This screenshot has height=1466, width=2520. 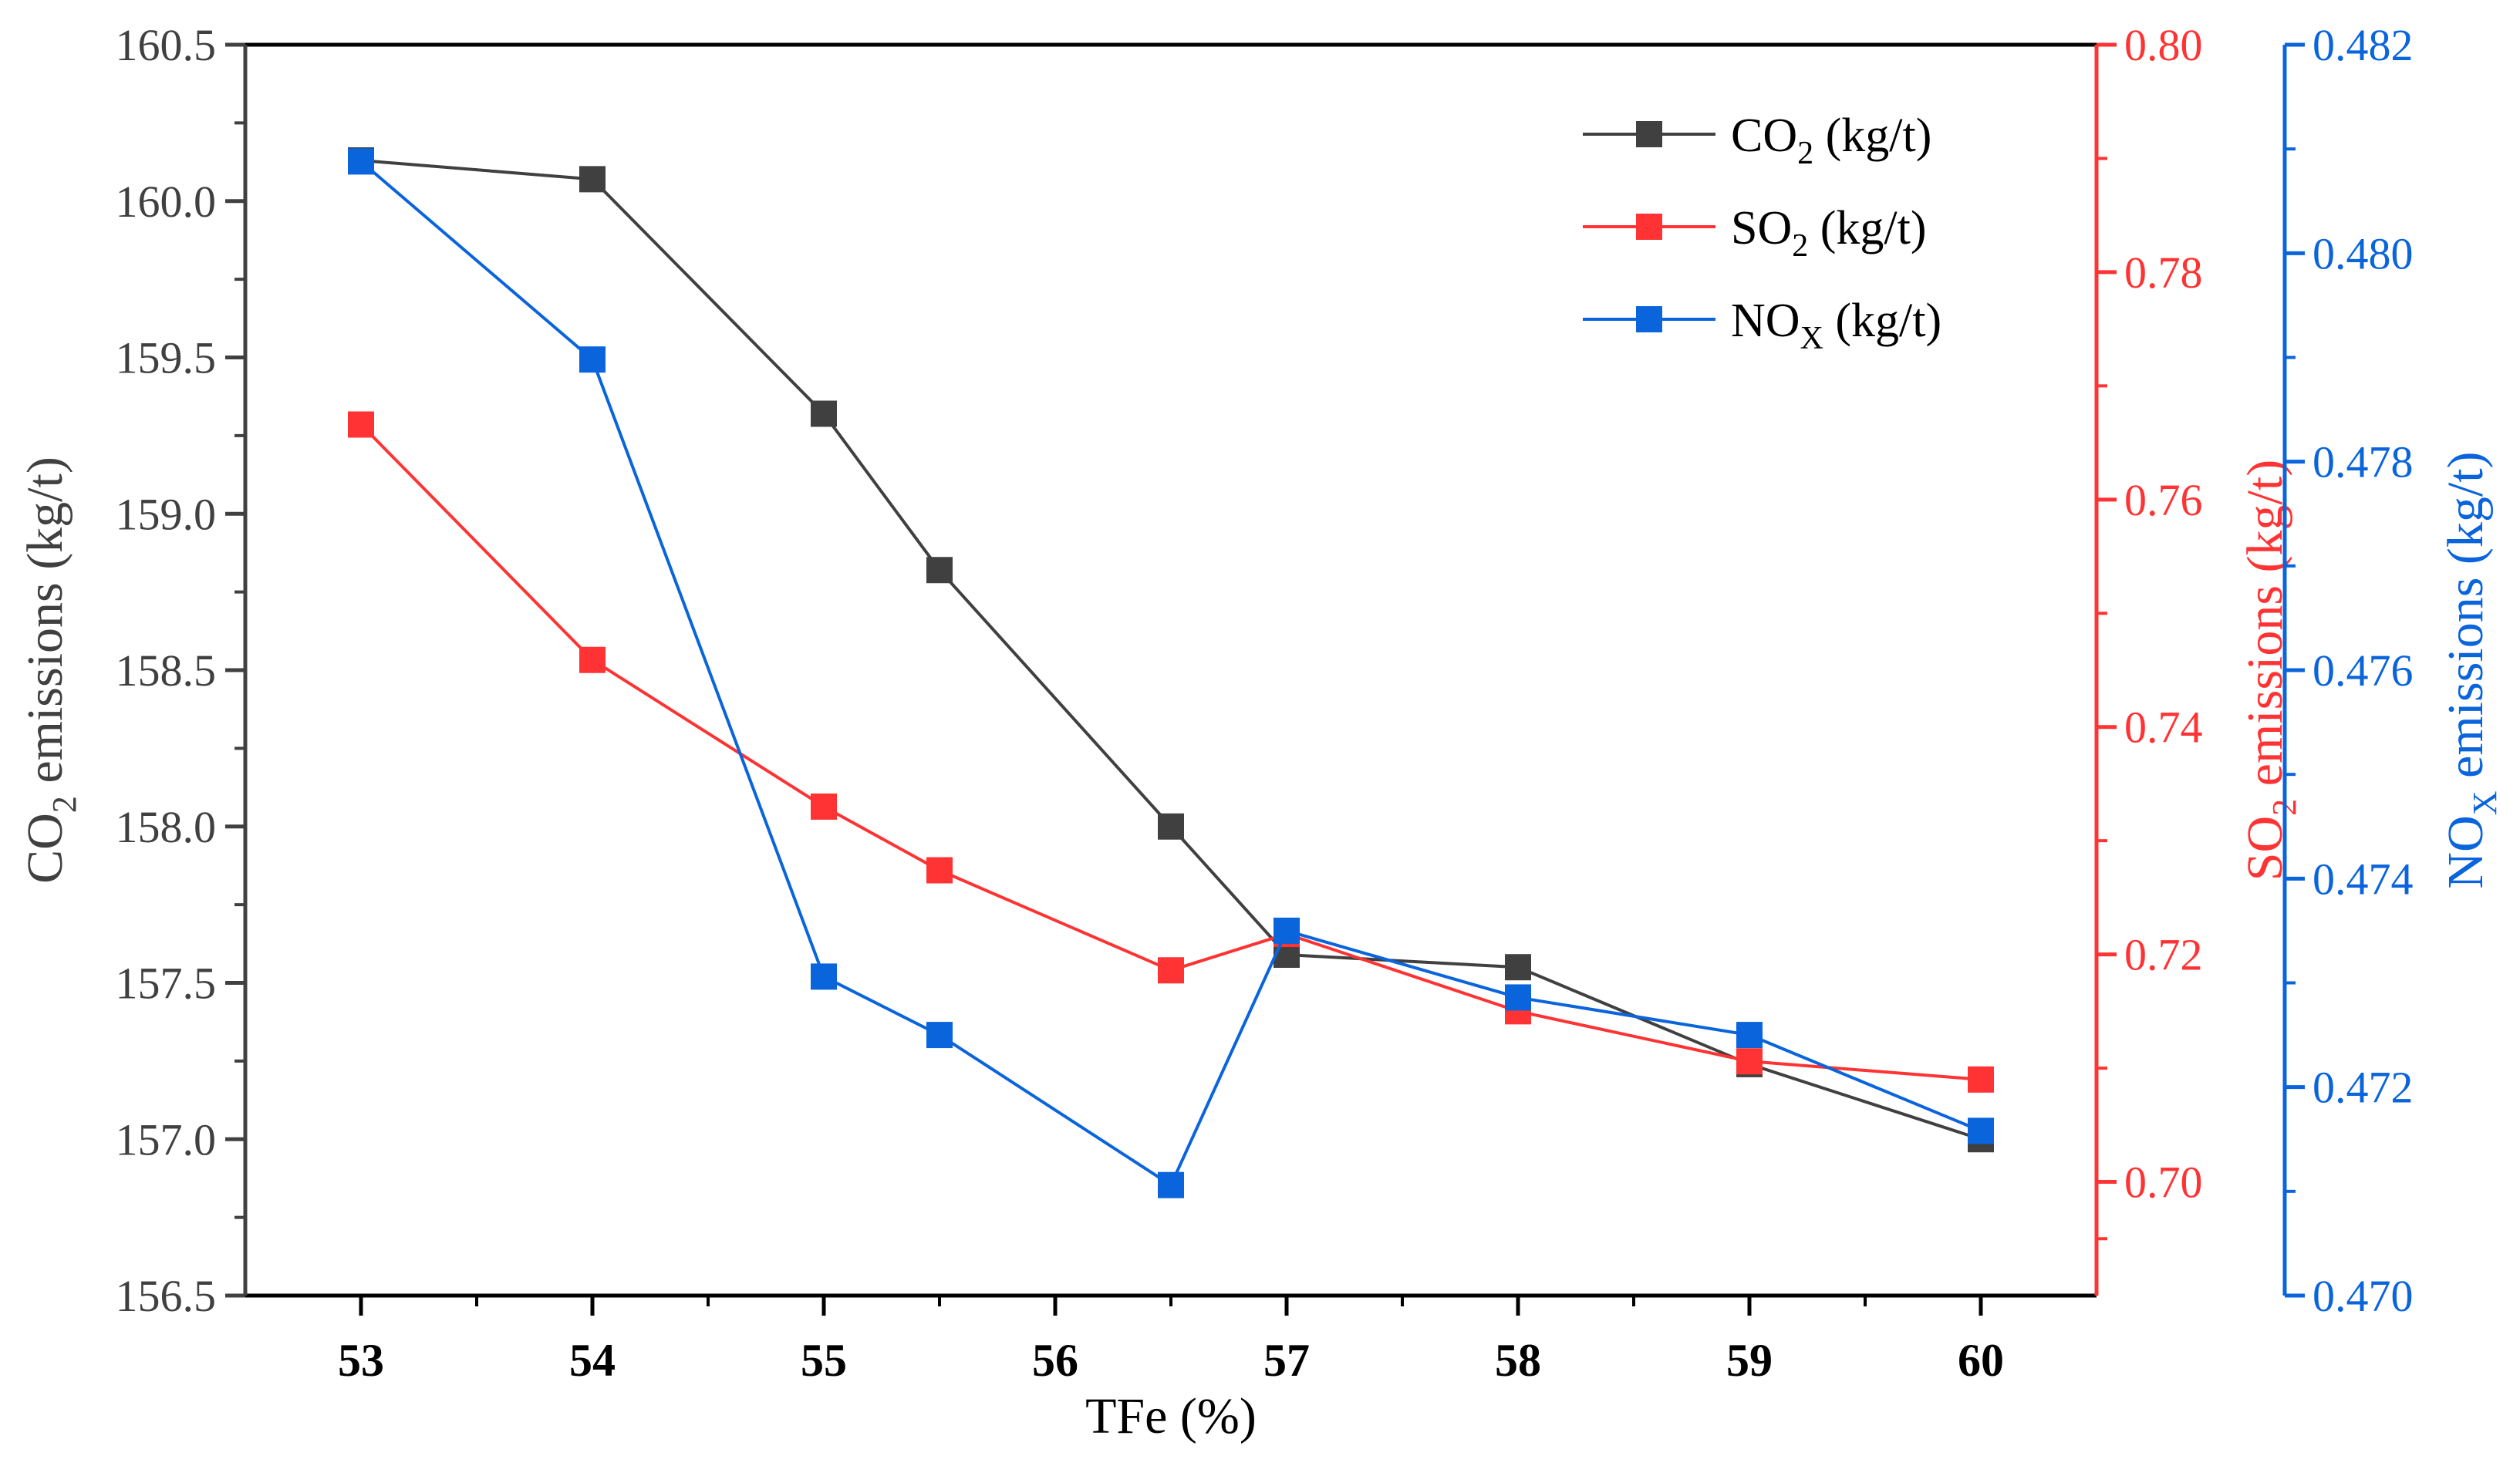 What do you see at coordinates (1749, 1361) in the screenshot?
I see `x-tick-label: 59` at bounding box center [1749, 1361].